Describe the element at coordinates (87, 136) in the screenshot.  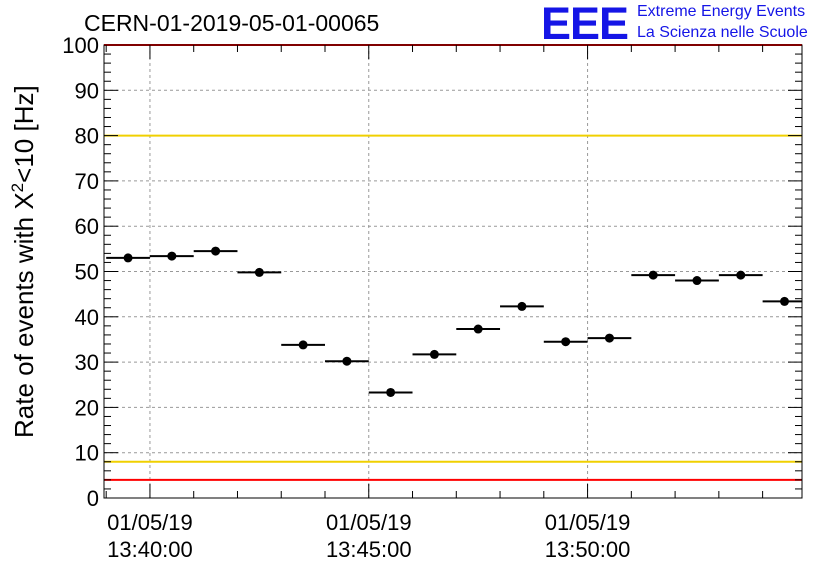
I see `y-tick-label: 80` at that location.